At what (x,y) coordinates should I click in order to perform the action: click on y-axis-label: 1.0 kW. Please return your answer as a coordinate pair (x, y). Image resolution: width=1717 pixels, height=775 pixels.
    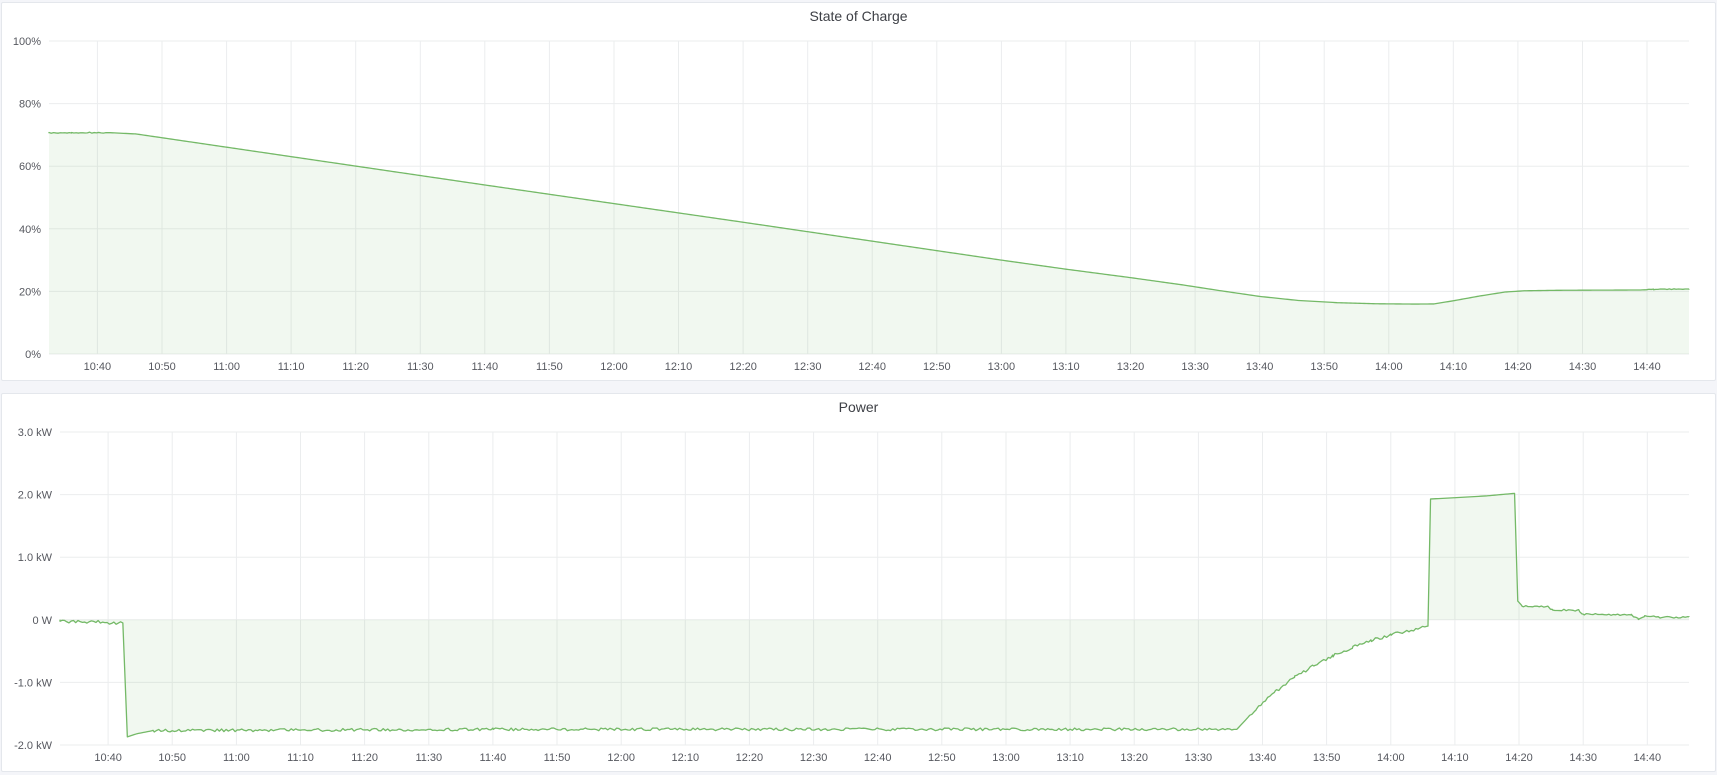
    Looking at the image, I should click on (35, 558).